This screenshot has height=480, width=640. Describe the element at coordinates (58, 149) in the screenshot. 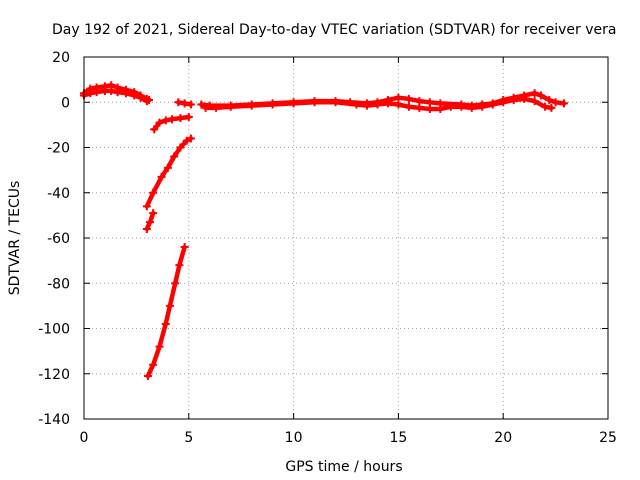

I see `y-tick-label: -20` at that location.